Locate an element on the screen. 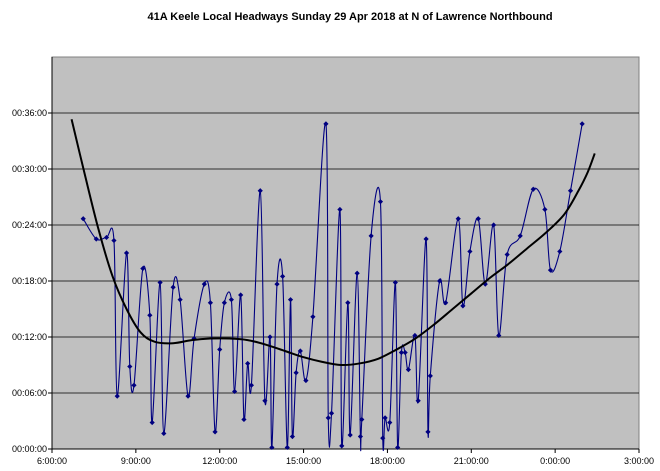 This screenshot has width=660, height=471. y-tick-label-0: 00:00:00 is located at coordinates (29, 449).